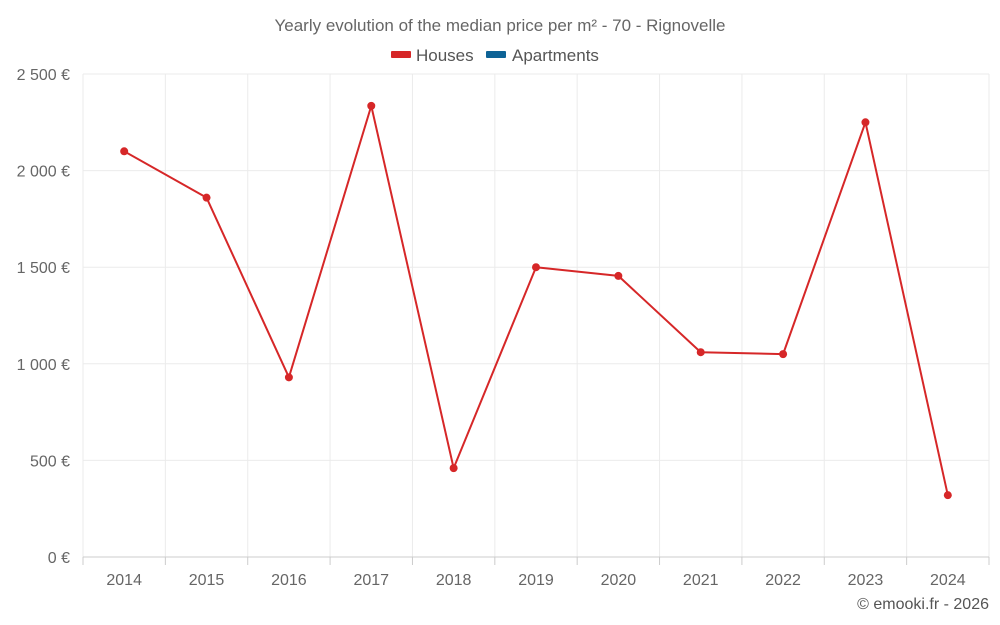  What do you see at coordinates (866, 580) in the screenshot?
I see `x-tick-label: 2023` at bounding box center [866, 580].